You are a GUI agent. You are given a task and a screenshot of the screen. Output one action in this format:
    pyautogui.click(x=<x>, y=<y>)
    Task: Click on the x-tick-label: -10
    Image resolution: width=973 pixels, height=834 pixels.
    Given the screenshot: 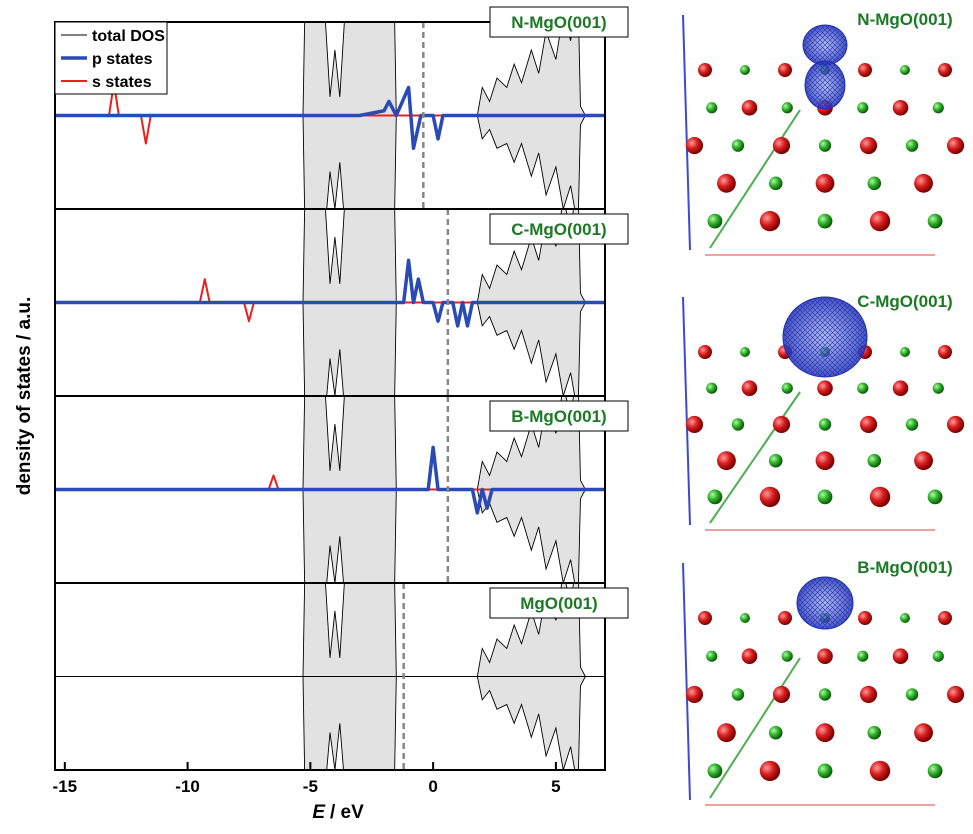 What is the action you would take?
    pyautogui.click(x=187, y=786)
    